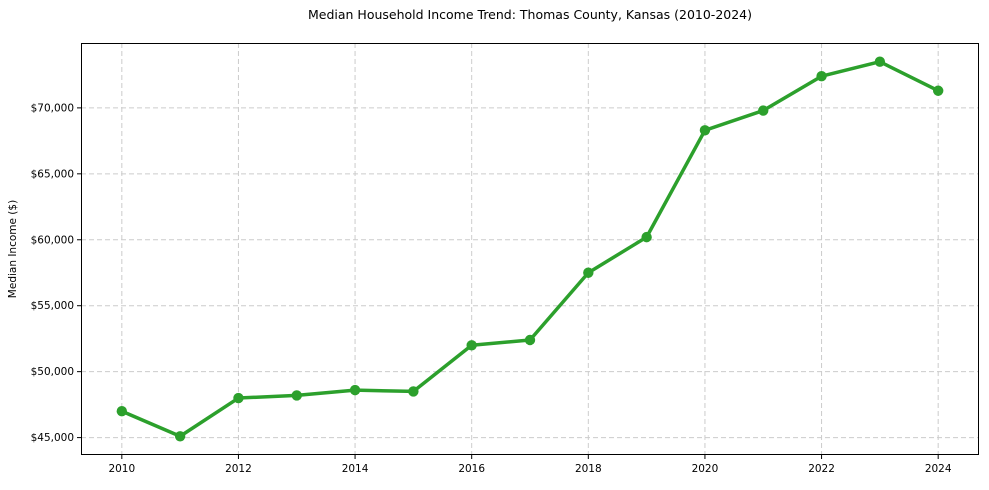 This screenshot has width=989, height=490. I want to click on y-axis-label: Median Income ($), so click(13, 249).